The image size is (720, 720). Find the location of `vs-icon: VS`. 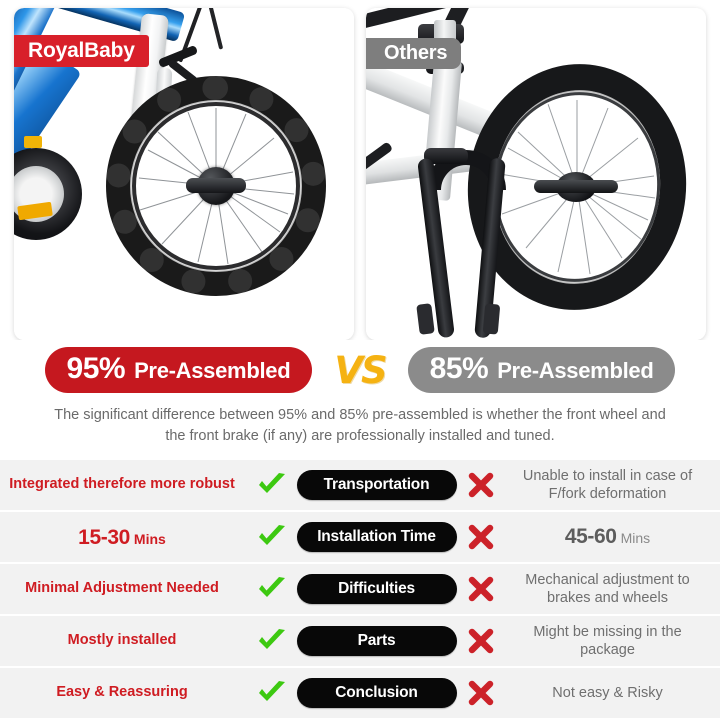

vs-icon: VS is located at coordinates (360, 370).